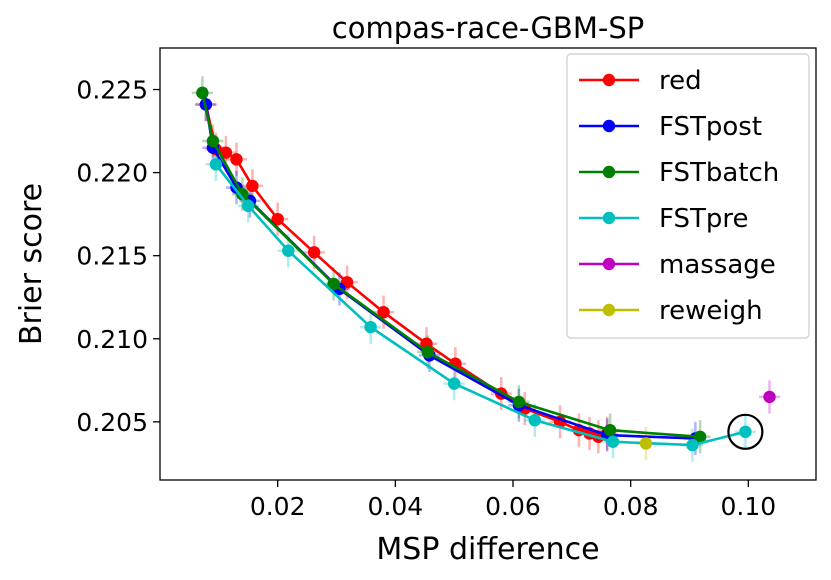 The image size is (831, 580). What do you see at coordinates (717, 265) in the screenshot?
I see `legend-label-massage: massage` at bounding box center [717, 265].